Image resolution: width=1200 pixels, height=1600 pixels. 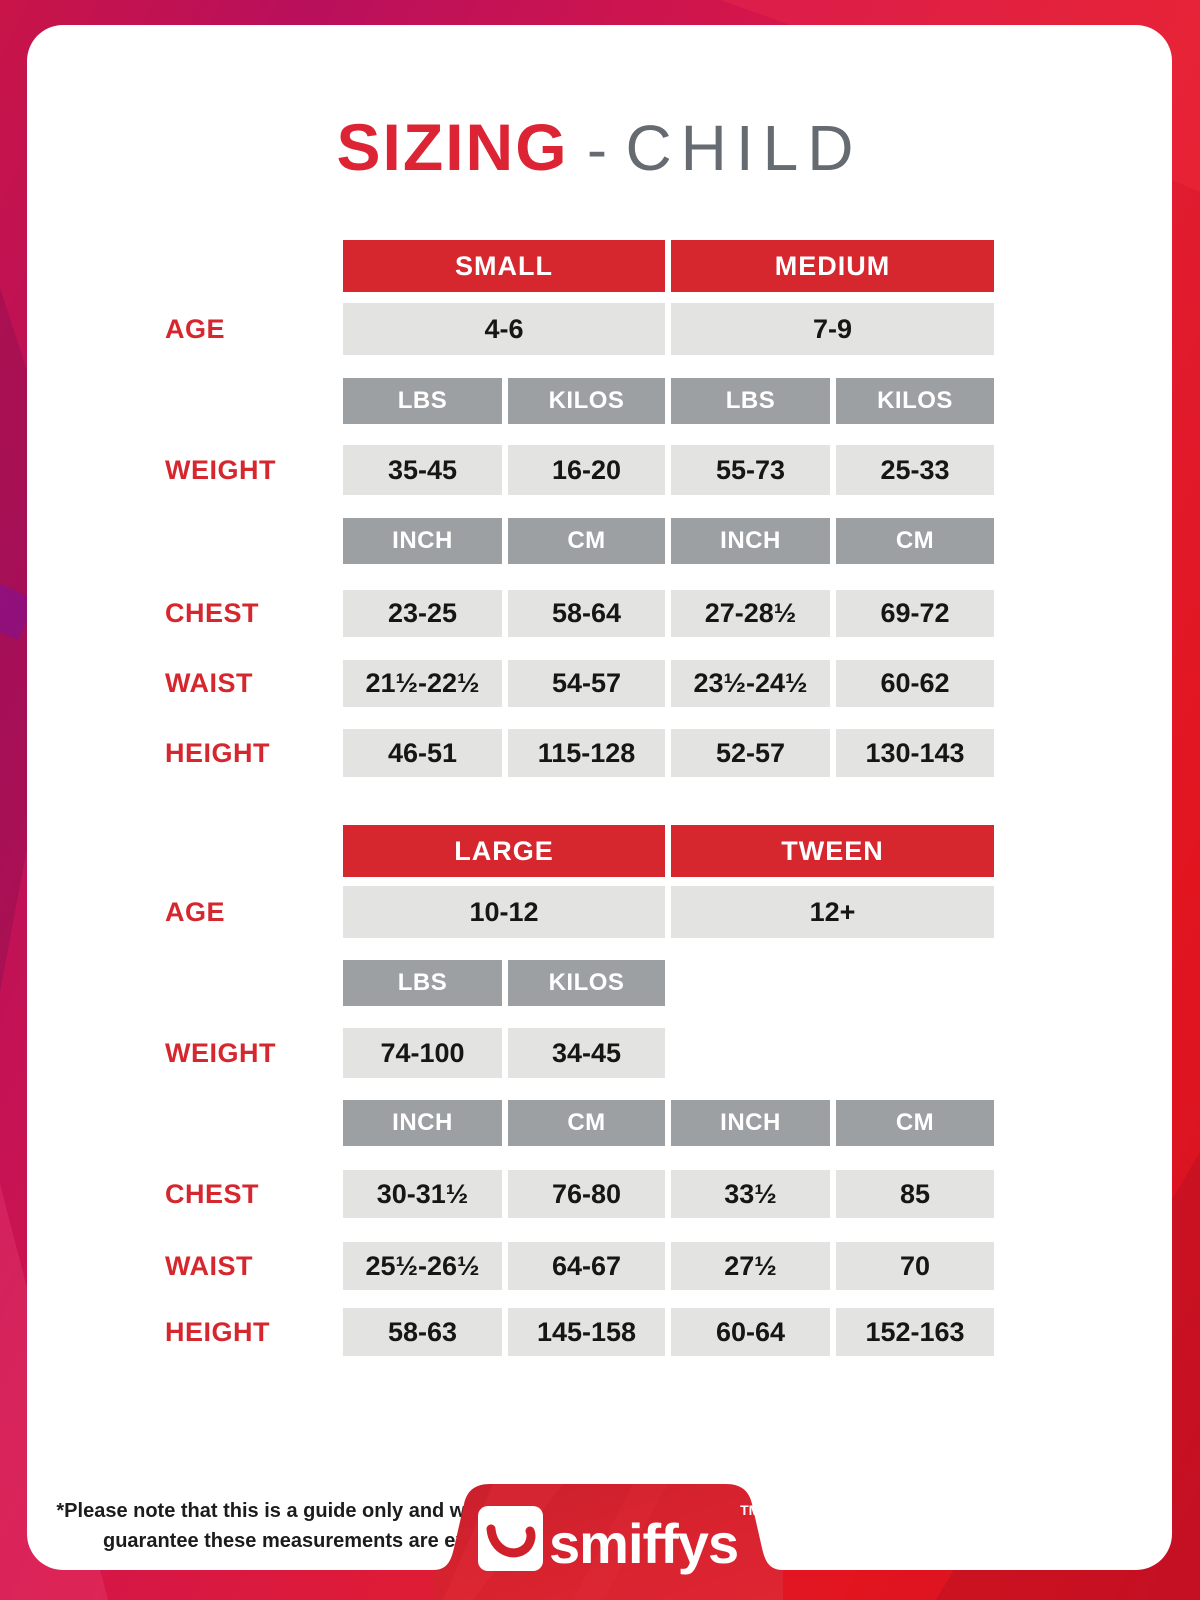 I want to click on chest-value: 27-28½, so click(x=750, y=613).